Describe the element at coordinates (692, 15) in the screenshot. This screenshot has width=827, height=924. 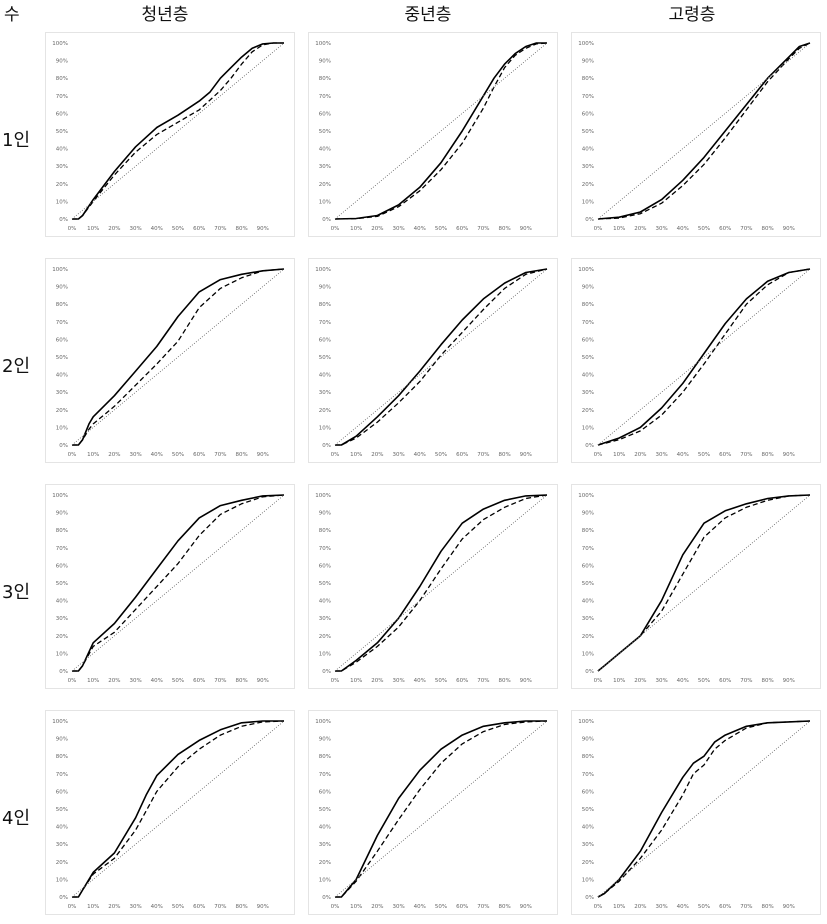
I see `column-header-elderly: 고령층` at that location.